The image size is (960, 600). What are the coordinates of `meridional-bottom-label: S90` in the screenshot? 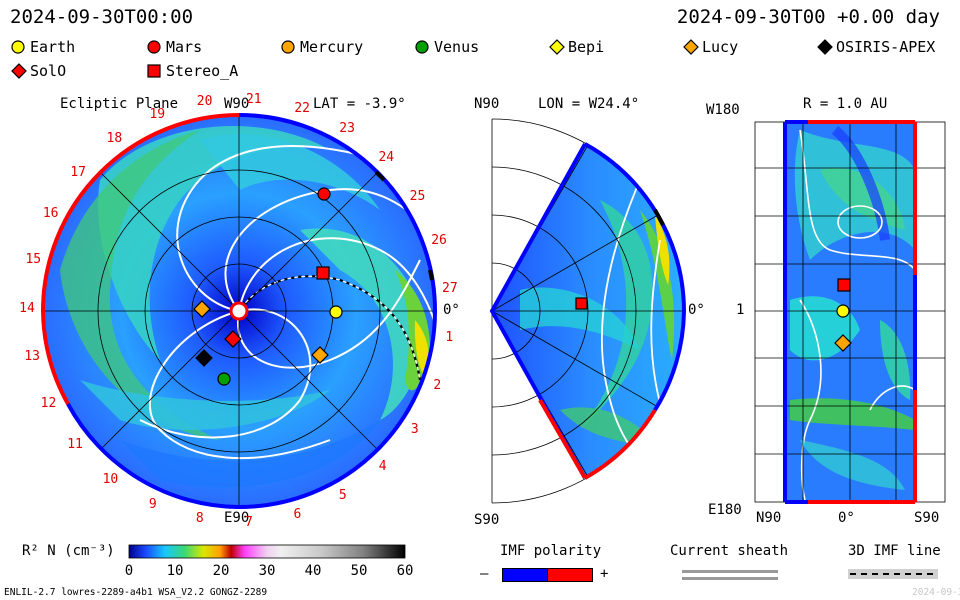 It's located at (487, 520).